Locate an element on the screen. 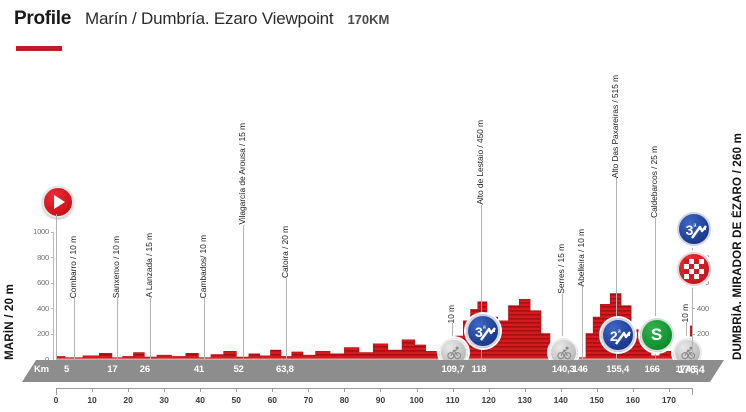 The height and width of the screenshot is (412, 746). ruler-label: 130 is located at coordinates (524, 400).